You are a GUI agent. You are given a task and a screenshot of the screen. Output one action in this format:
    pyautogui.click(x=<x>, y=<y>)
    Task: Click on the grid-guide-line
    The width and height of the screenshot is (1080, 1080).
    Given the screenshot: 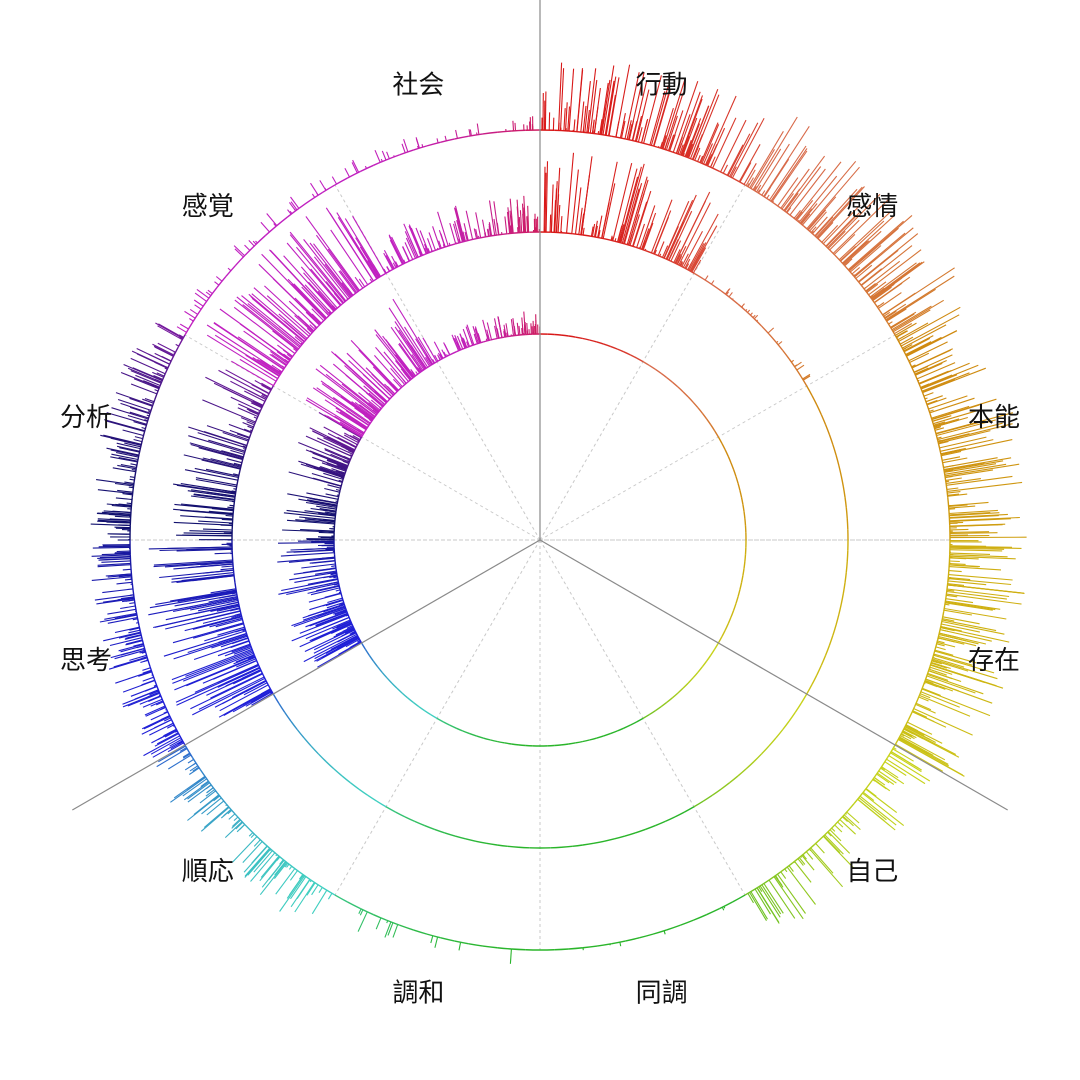 What is the action you would take?
    pyautogui.click(x=362, y=437)
    